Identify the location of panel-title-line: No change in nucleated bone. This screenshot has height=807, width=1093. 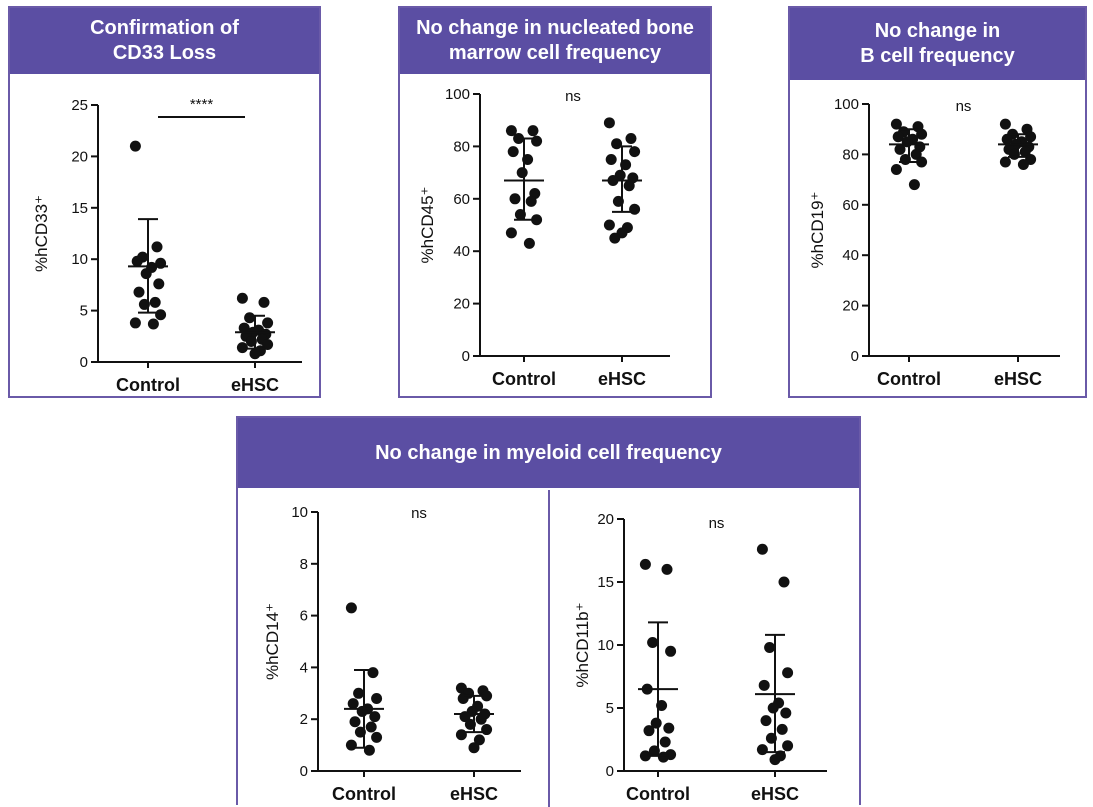
(555, 28).